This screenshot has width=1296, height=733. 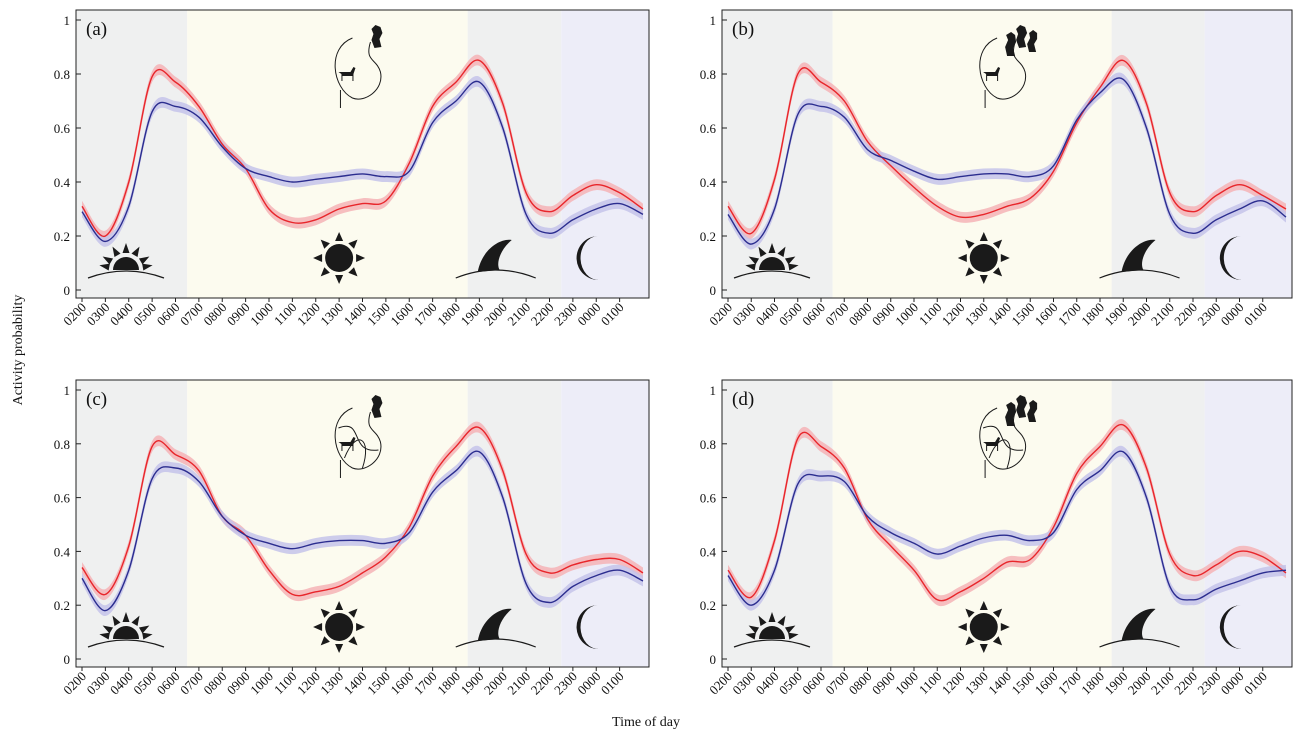 I want to click on y-axis-title: Activity probability, so click(x=18, y=350).